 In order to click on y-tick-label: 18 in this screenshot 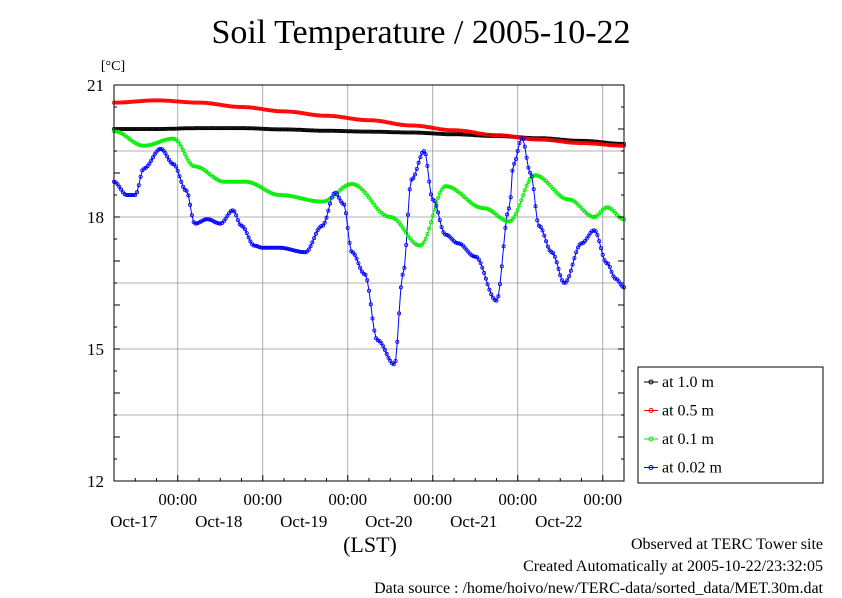, I will do `click(95, 217)`.